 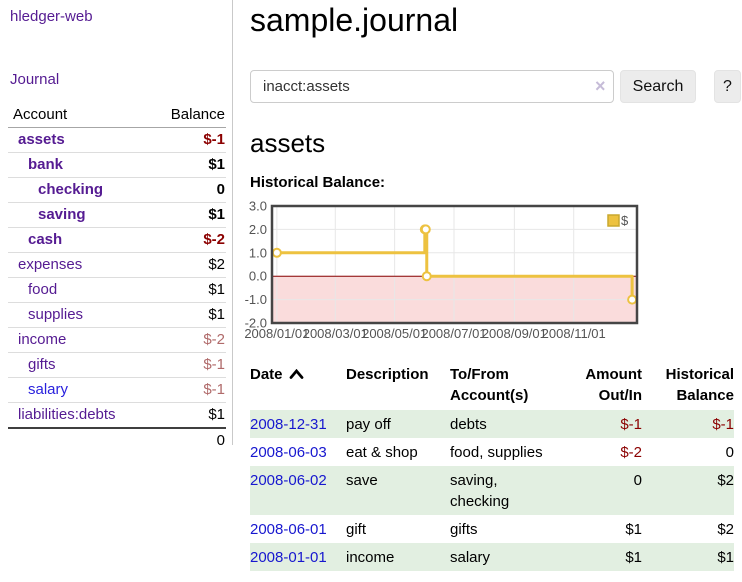 What do you see at coordinates (117, 240) in the screenshot?
I see `account-row-cash: cash $-2` at bounding box center [117, 240].